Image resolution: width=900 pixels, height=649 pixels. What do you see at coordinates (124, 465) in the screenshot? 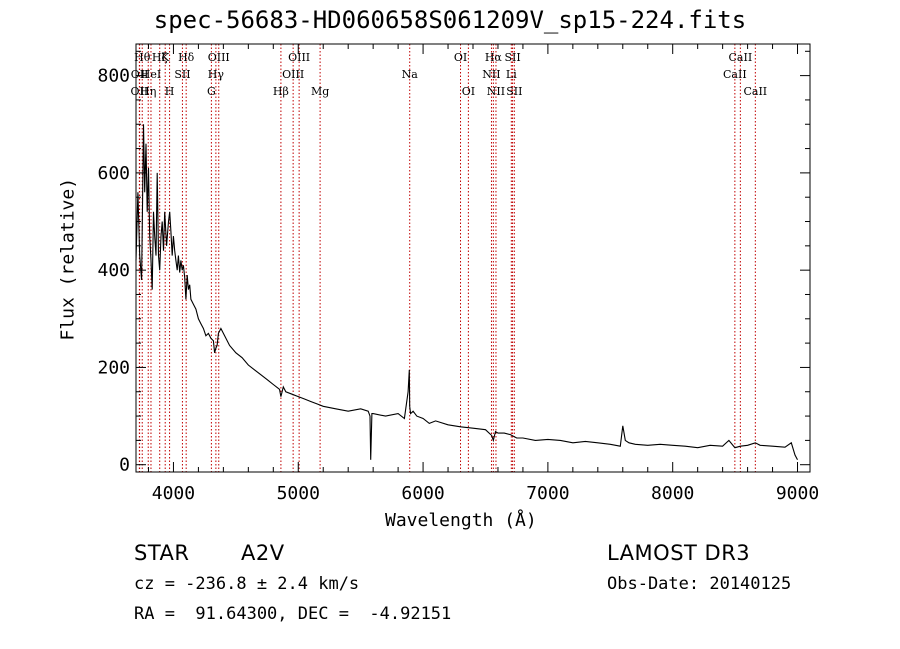
I see `y-tick-label: 0` at bounding box center [124, 465].